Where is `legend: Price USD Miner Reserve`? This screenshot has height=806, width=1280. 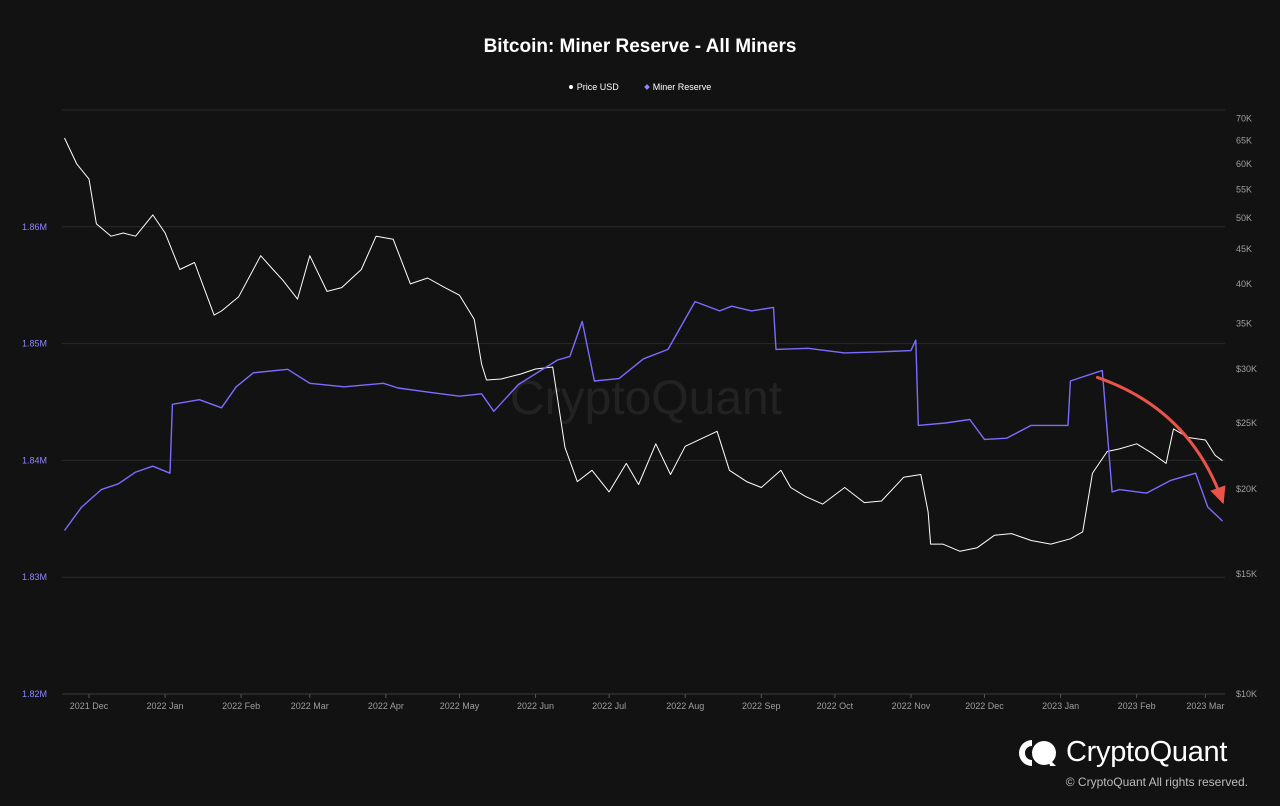 legend: Price USD Miner Reserve is located at coordinates (640, 87).